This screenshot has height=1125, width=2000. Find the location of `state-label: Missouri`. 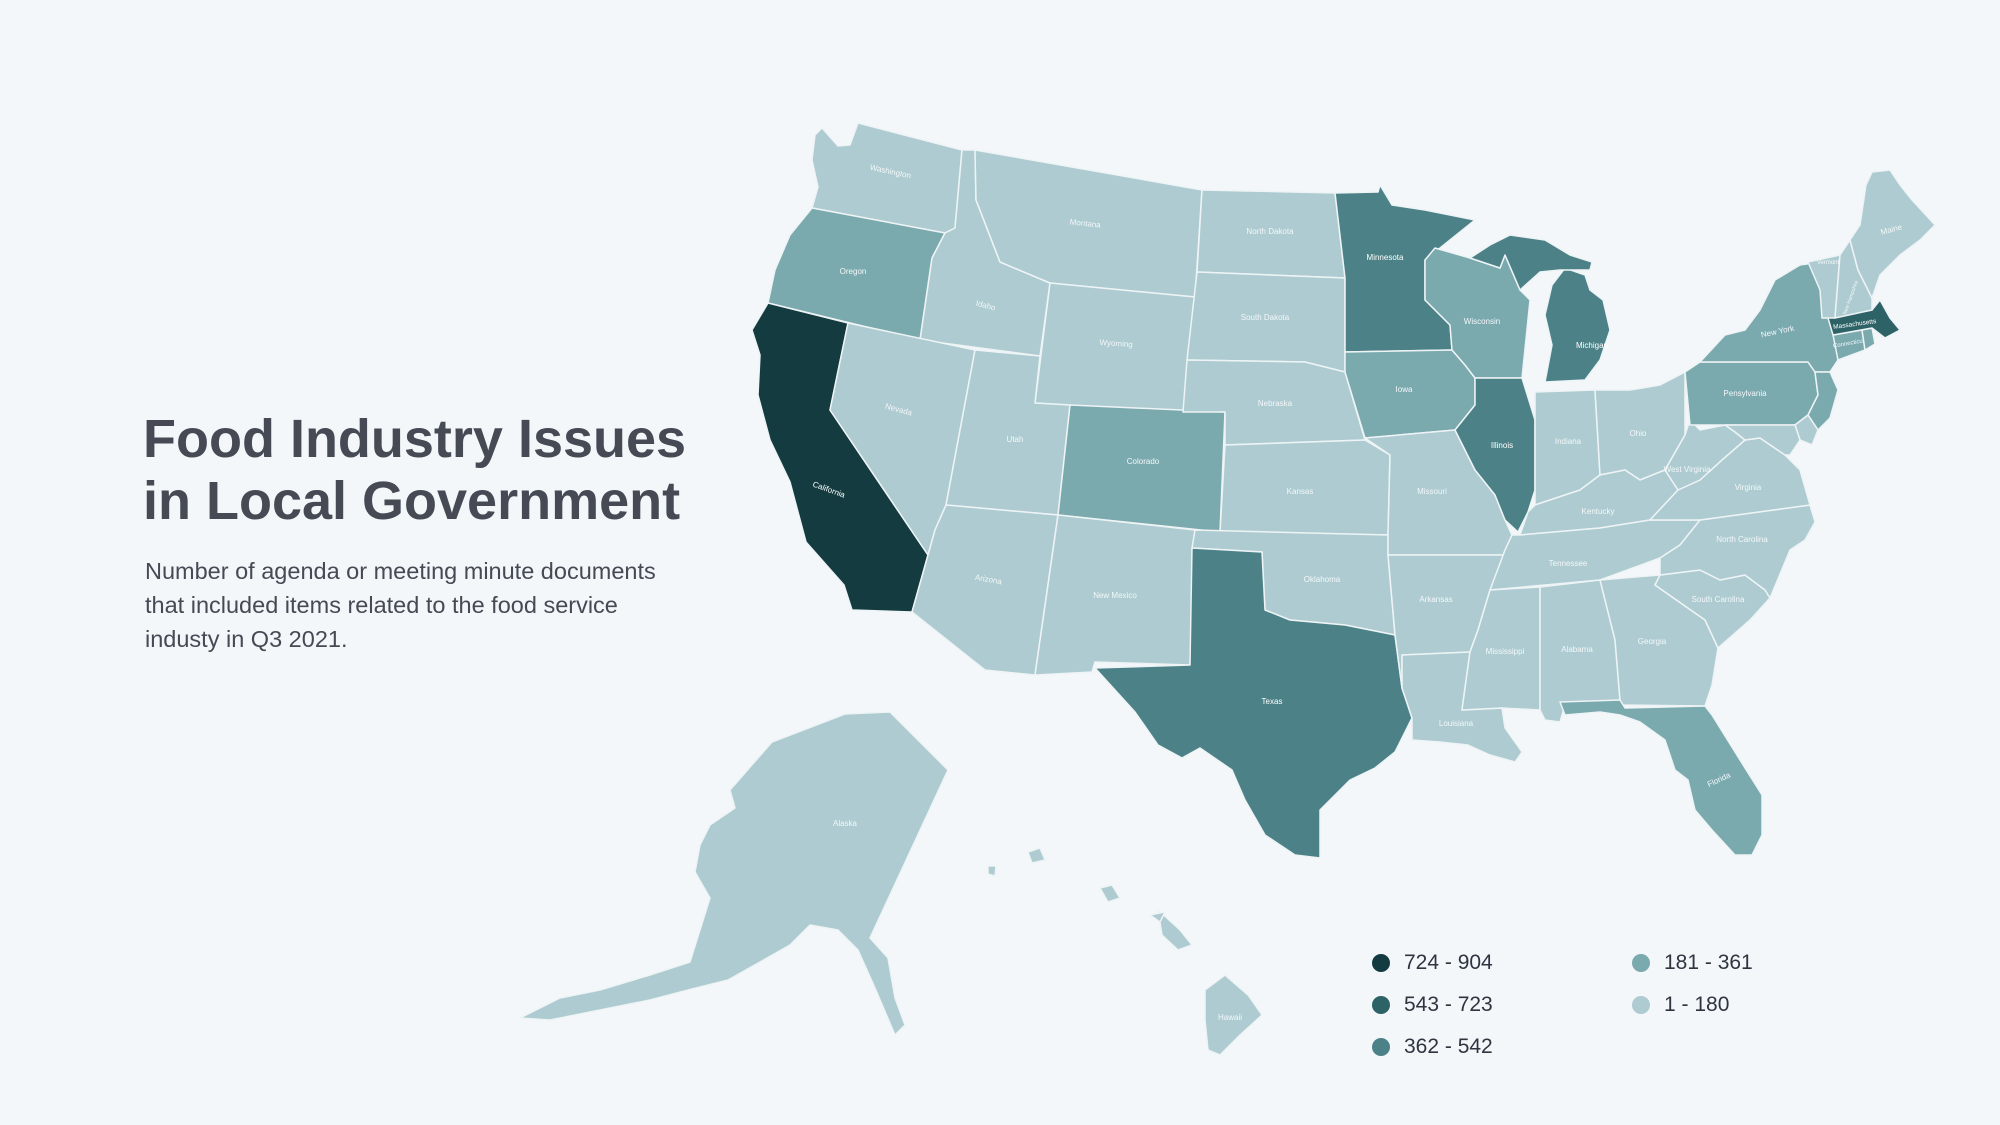

state-label: Missouri is located at coordinates (1432, 491).